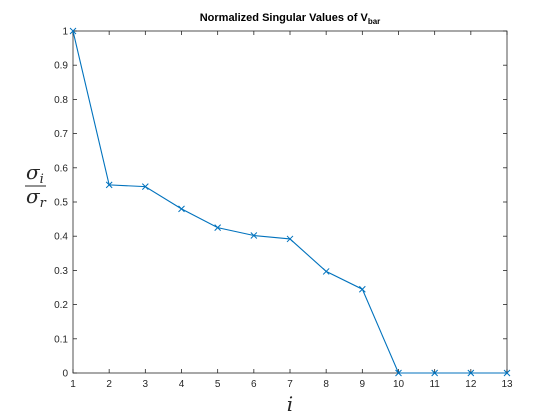 This screenshot has width=560, height=420. What do you see at coordinates (61, 271) in the screenshot?
I see `y-tick-label: 0.3` at bounding box center [61, 271].